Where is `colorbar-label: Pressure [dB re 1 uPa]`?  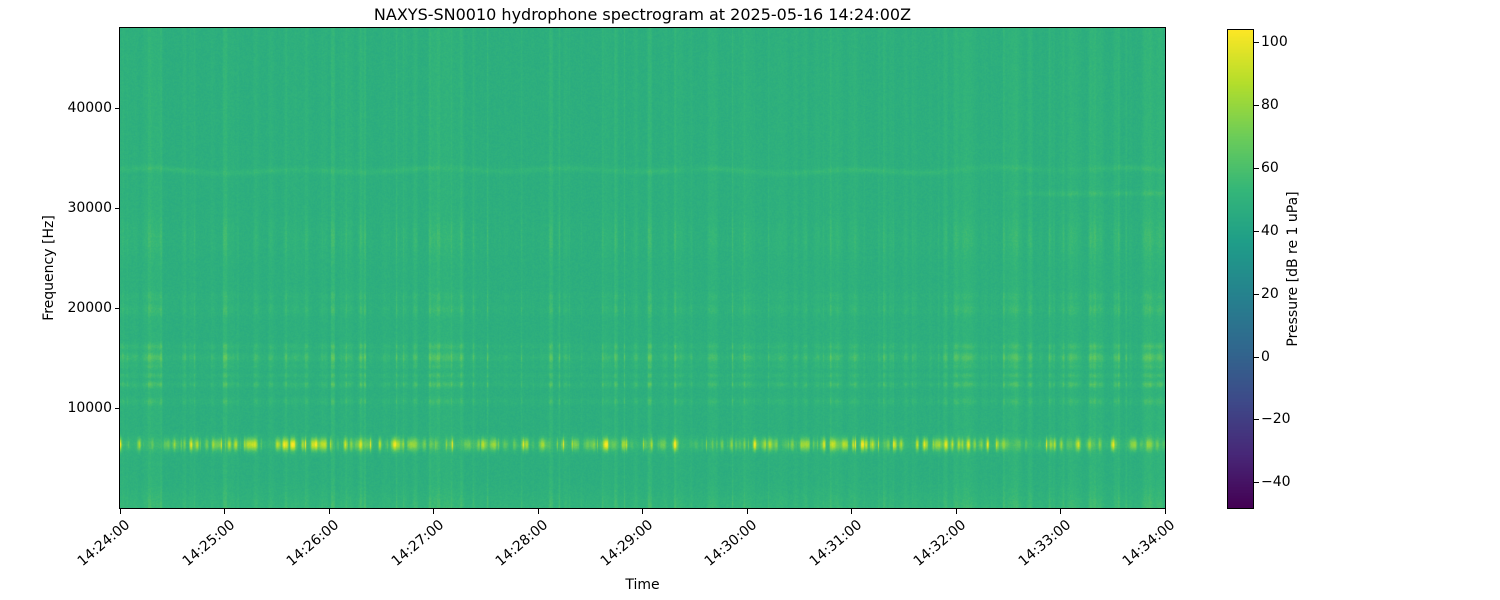 colorbar-label: Pressure [dB re 1 uPa] is located at coordinates (1293, 269).